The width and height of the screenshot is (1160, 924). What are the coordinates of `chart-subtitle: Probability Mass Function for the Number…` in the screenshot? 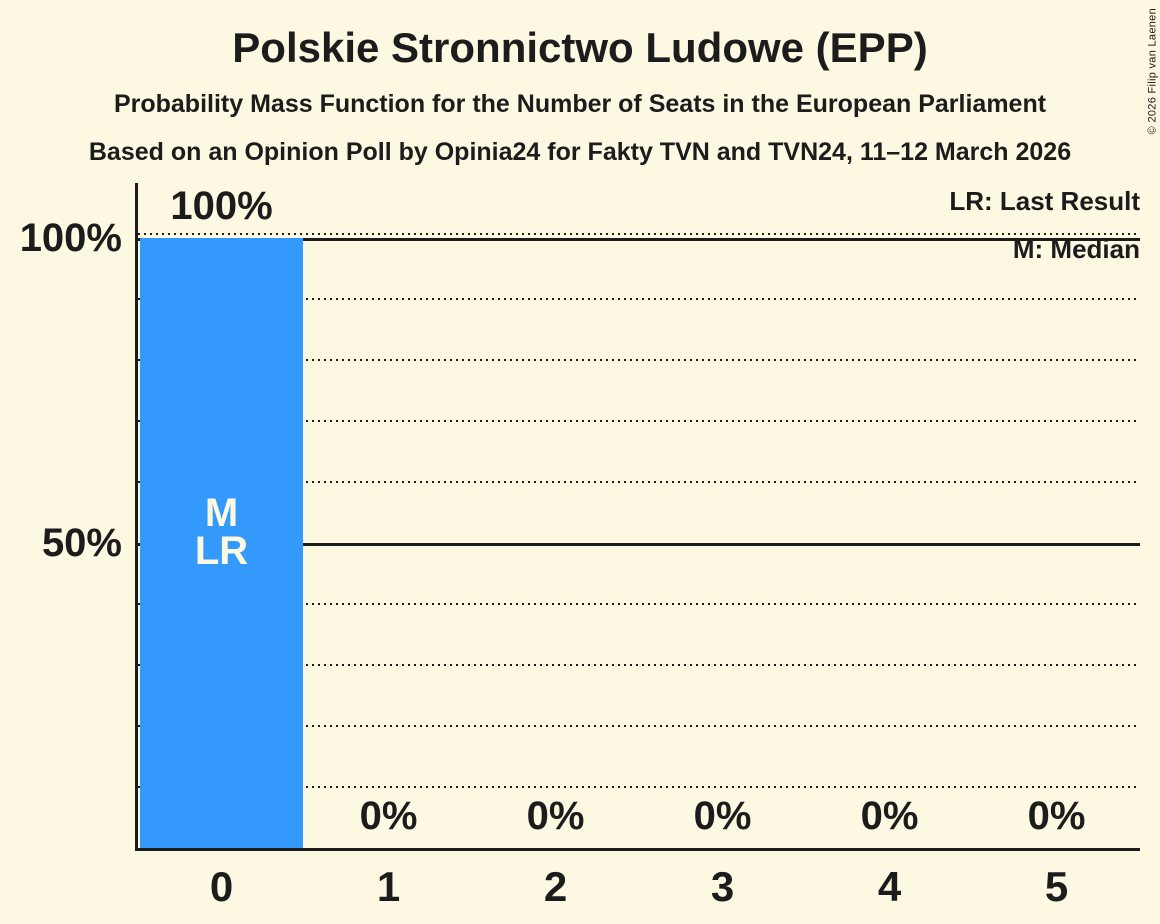 It's located at (580, 104).